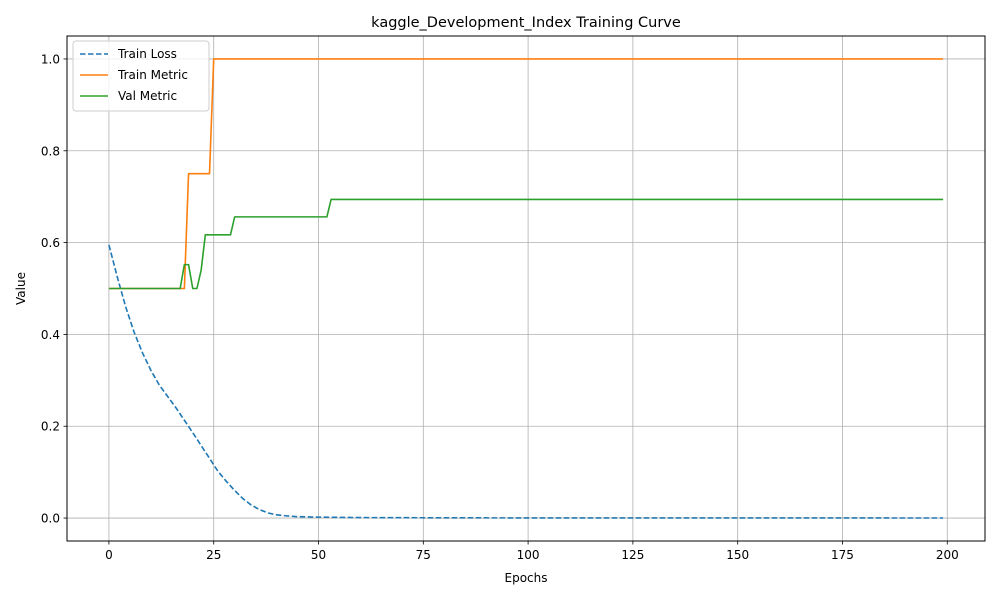 The image size is (1000, 605). I want to click on legend-label-train-metric: Train Metric, so click(152, 75).